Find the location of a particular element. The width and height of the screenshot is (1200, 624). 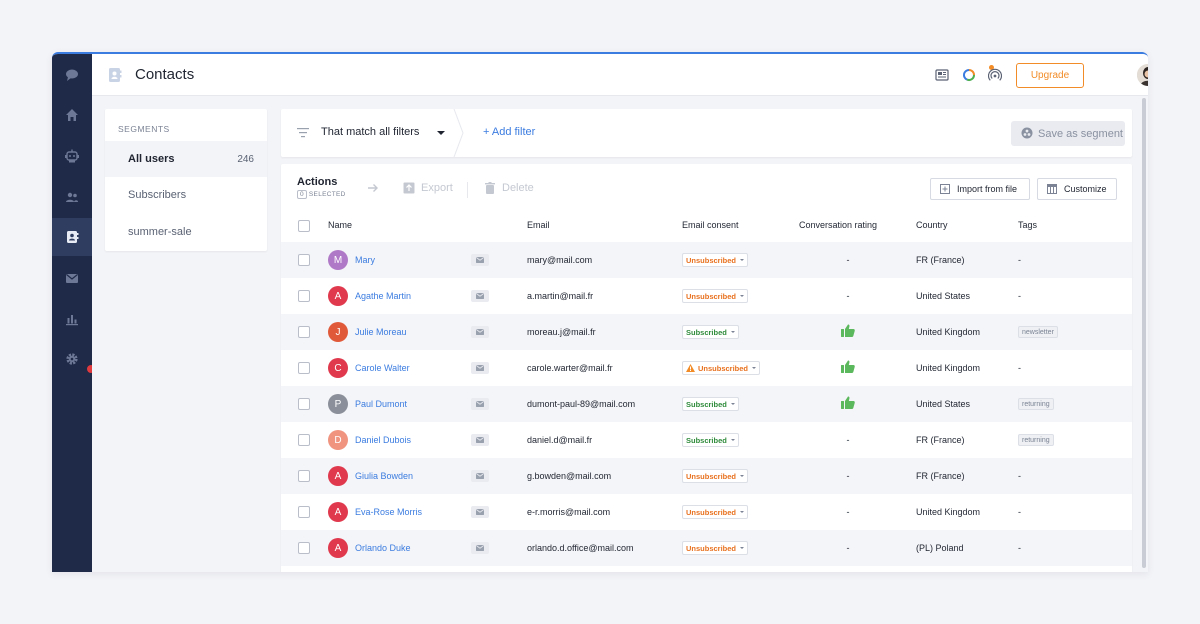

conversation-rating: - is located at coordinates (848, 296).